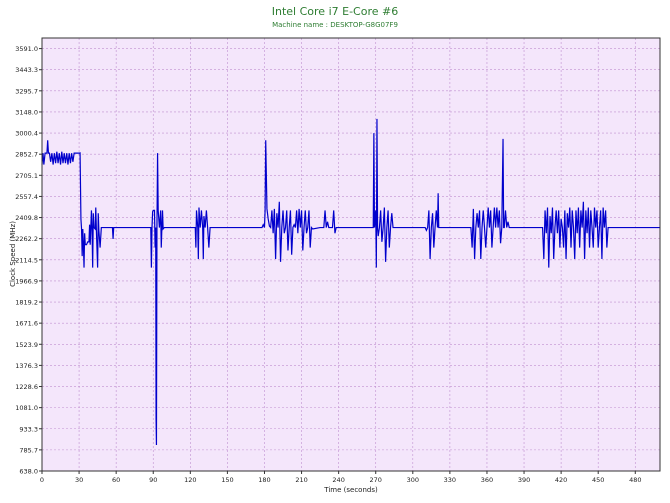 The height and width of the screenshot is (503, 670). I want to click on chart-subtitle: Machine name : DESKTOP-G8G07F9, so click(335, 25).